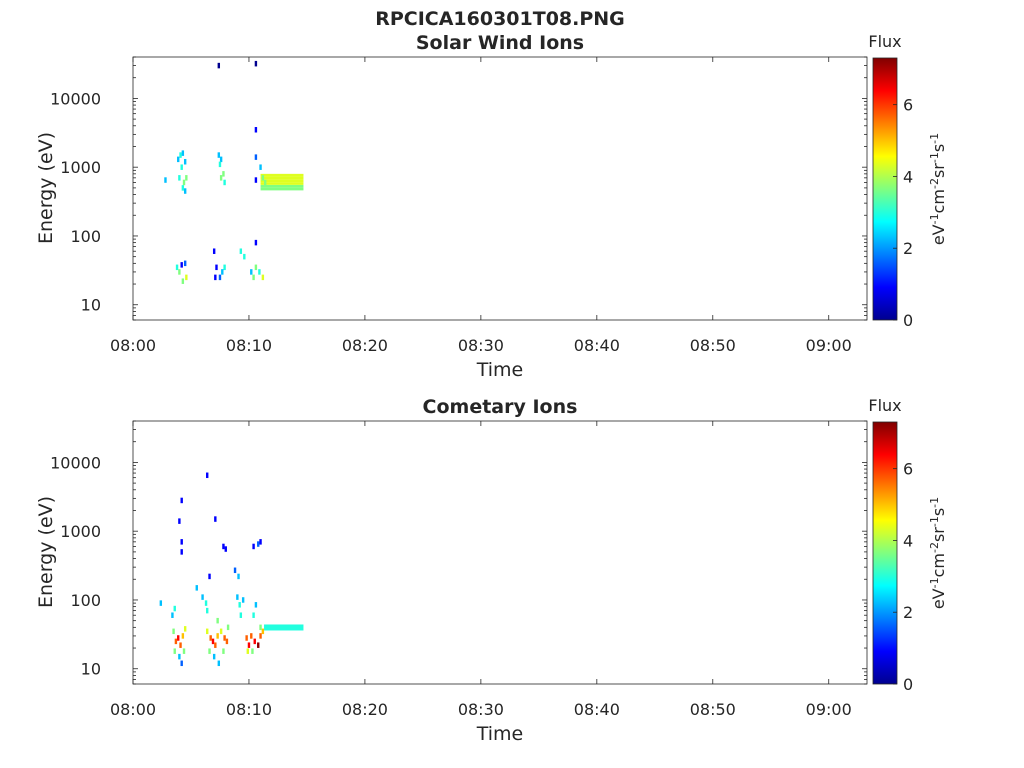  Describe the element at coordinates (884, 41) in the screenshot. I see `panel1-colorbar-title: Flux` at that location.